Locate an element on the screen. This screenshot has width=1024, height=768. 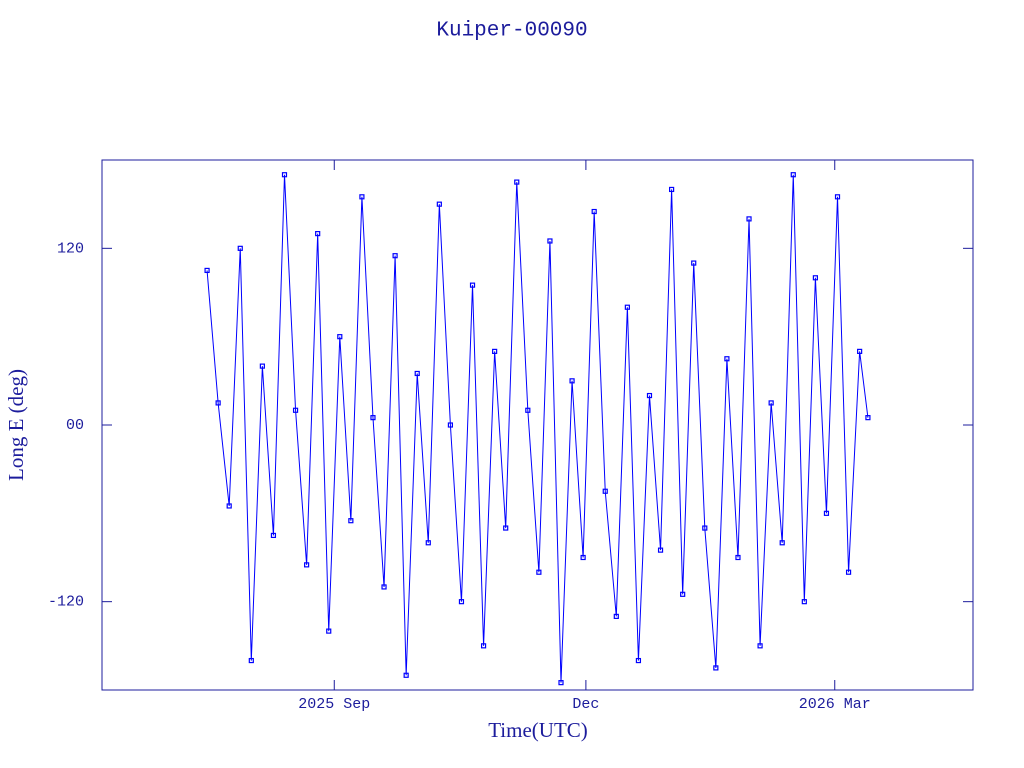
x-axis-label: Time(UTC) is located at coordinates (538, 730).